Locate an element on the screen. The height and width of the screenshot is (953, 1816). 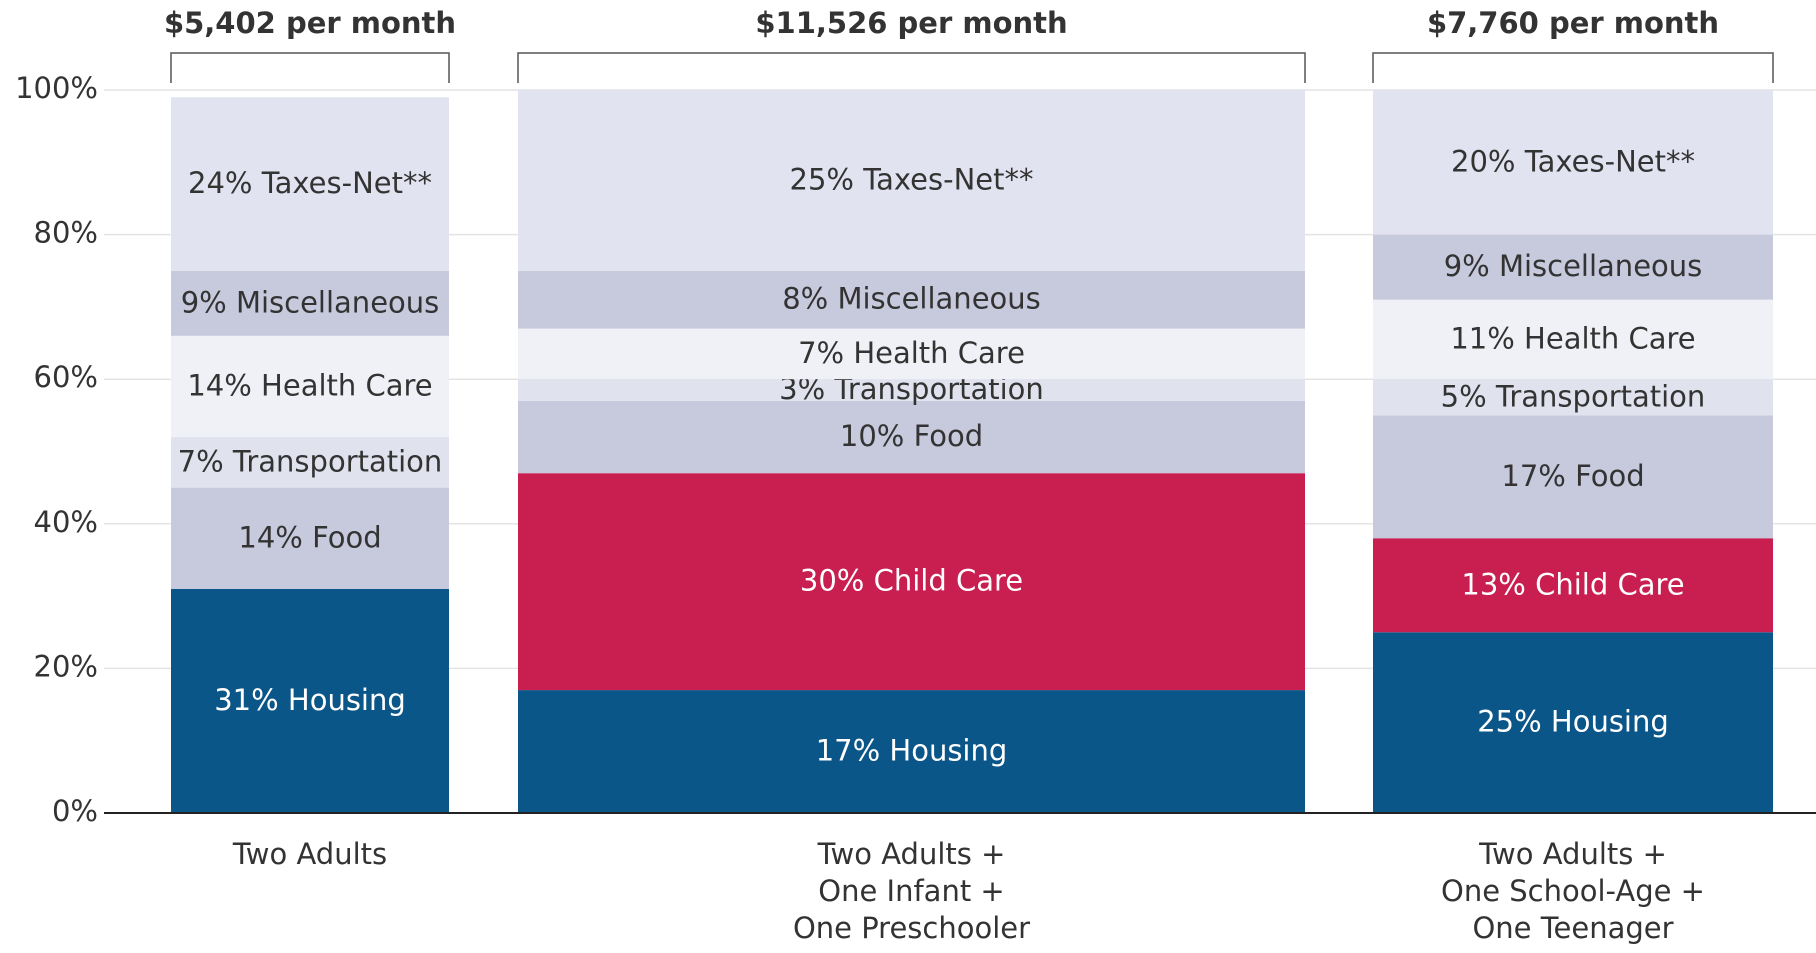
segment-label: 10% Food is located at coordinates (911, 436).